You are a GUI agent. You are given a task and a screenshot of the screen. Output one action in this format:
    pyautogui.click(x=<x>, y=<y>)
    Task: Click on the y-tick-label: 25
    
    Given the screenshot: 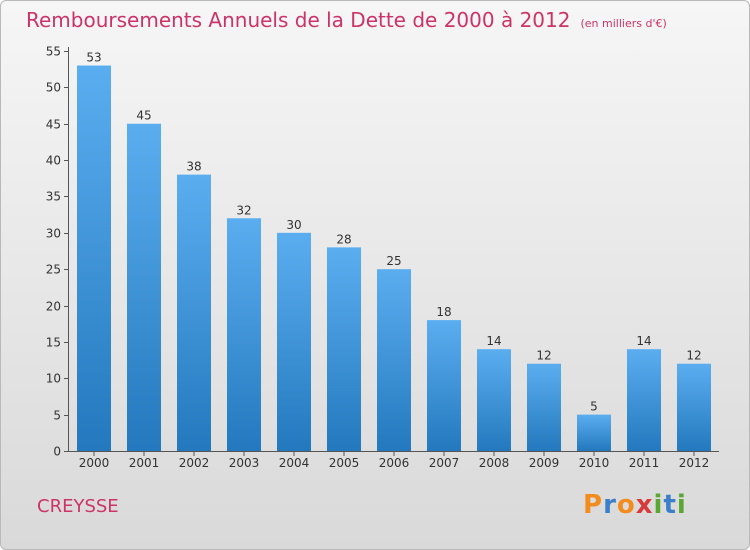 What is the action you would take?
    pyautogui.click(x=53, y=270)
    